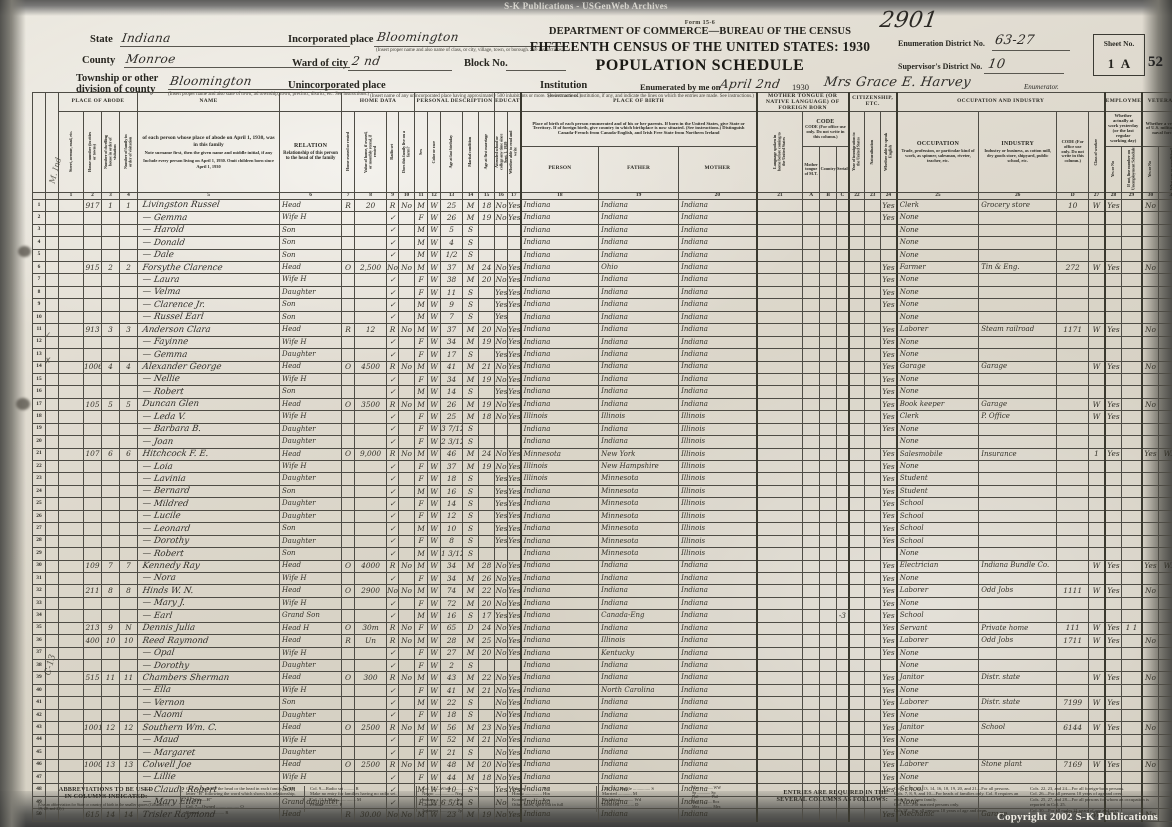  Describe the element at coordinates (311, 305) in the screenshot. I see `cell-rel: Son` at that location.